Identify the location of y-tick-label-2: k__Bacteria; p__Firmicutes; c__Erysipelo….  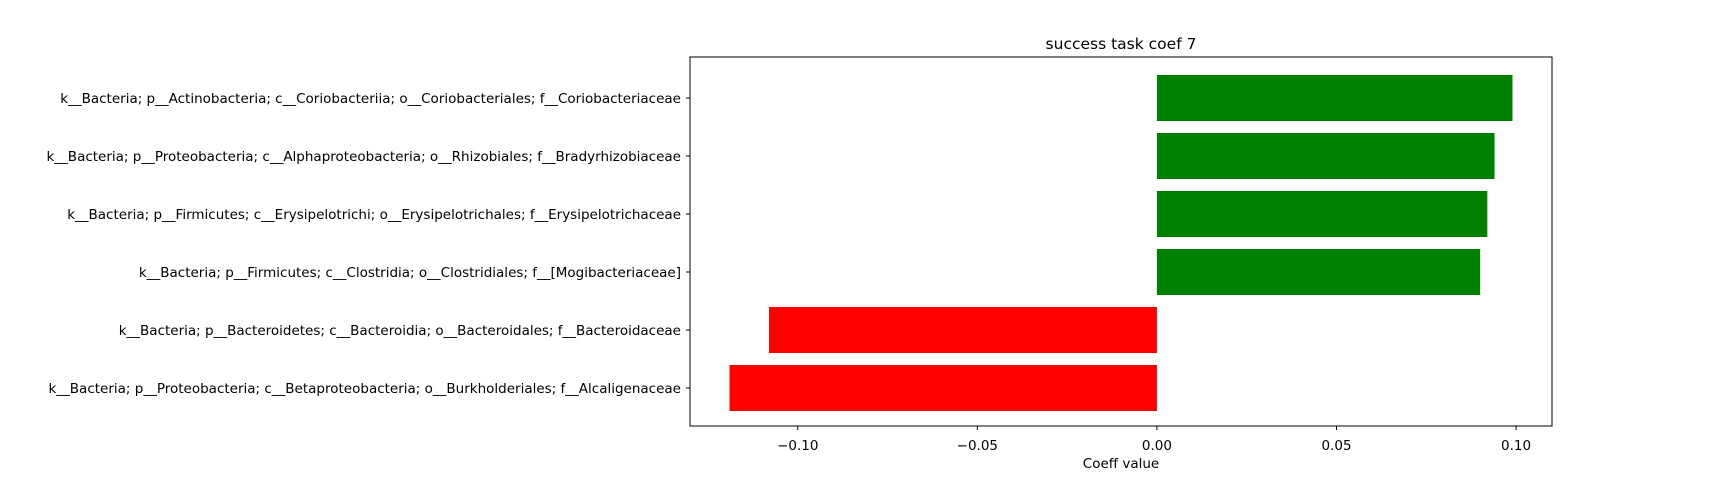
(374, 215).